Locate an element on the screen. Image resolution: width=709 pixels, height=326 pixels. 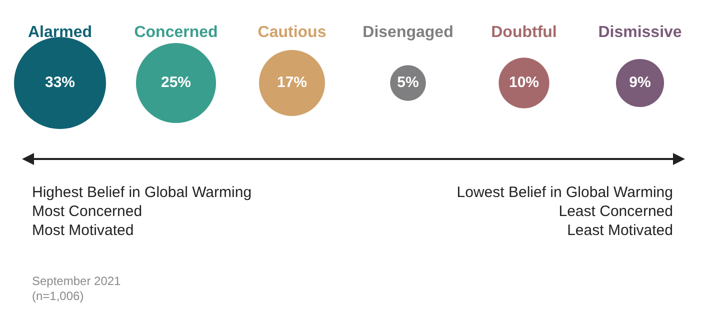
text: Highest Belief in Global Warming Most Concerned Most Motivated is located at coordinates (142, 212).